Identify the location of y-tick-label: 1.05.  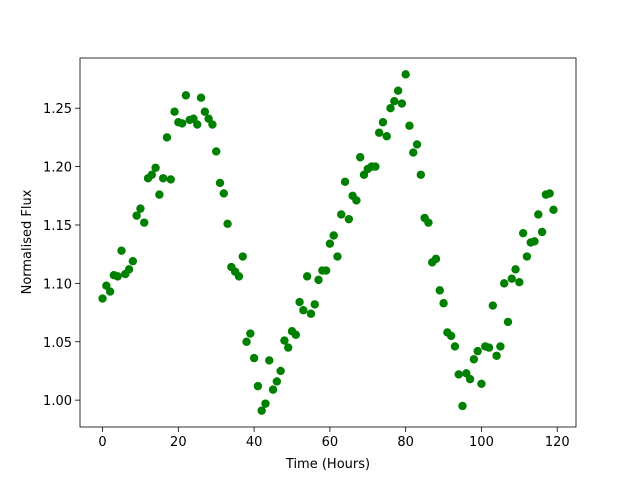
(57, 343).